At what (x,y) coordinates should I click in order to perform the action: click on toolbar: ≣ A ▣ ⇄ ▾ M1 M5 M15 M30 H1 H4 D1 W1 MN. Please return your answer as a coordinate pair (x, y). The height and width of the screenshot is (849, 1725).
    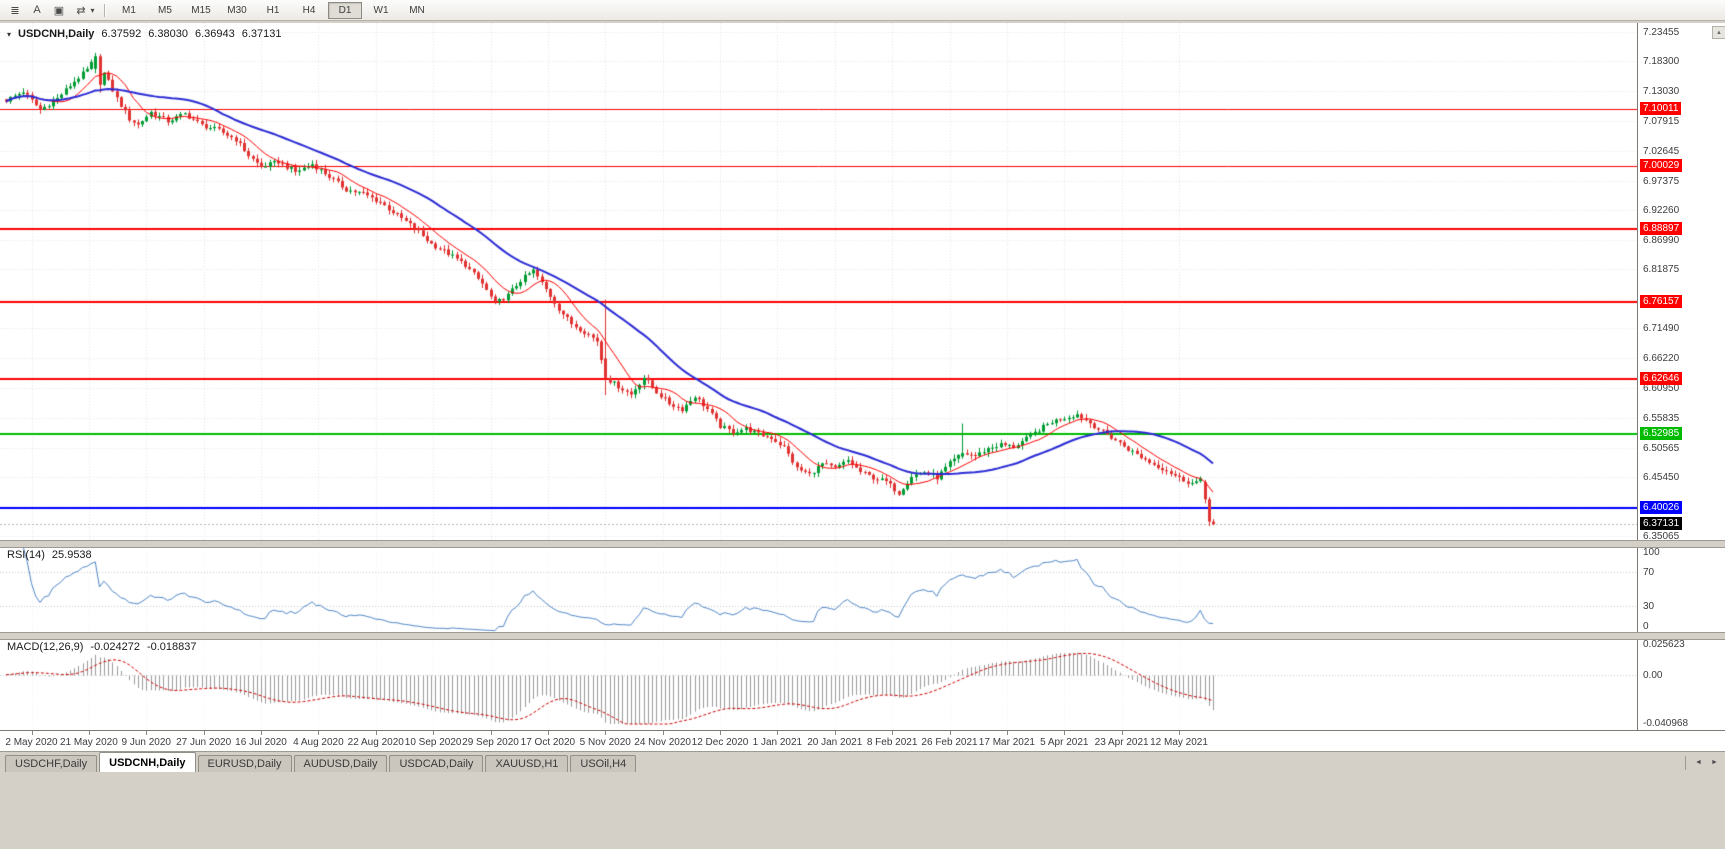
    Looking at the image, I should click on (862, 10).